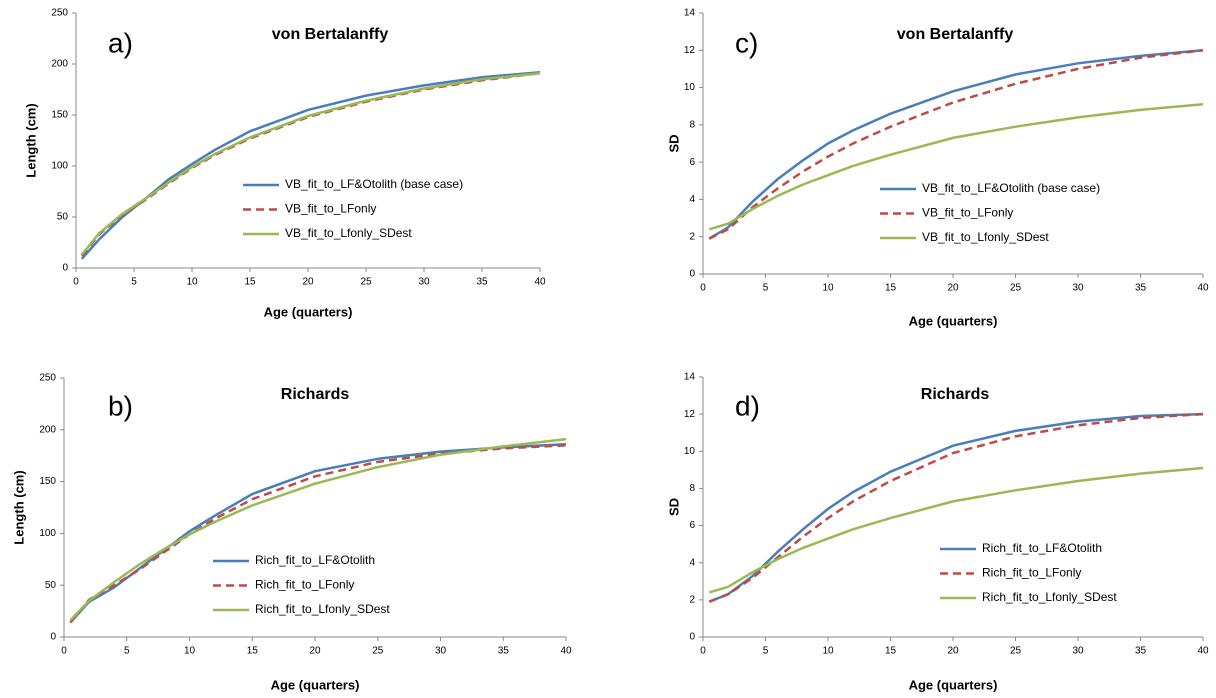 The height and width of the screenshot is (698, 1216). Describe the element at coordinates (747, 405) in the screenshot. I see `panel-annotation: d)` at that location.